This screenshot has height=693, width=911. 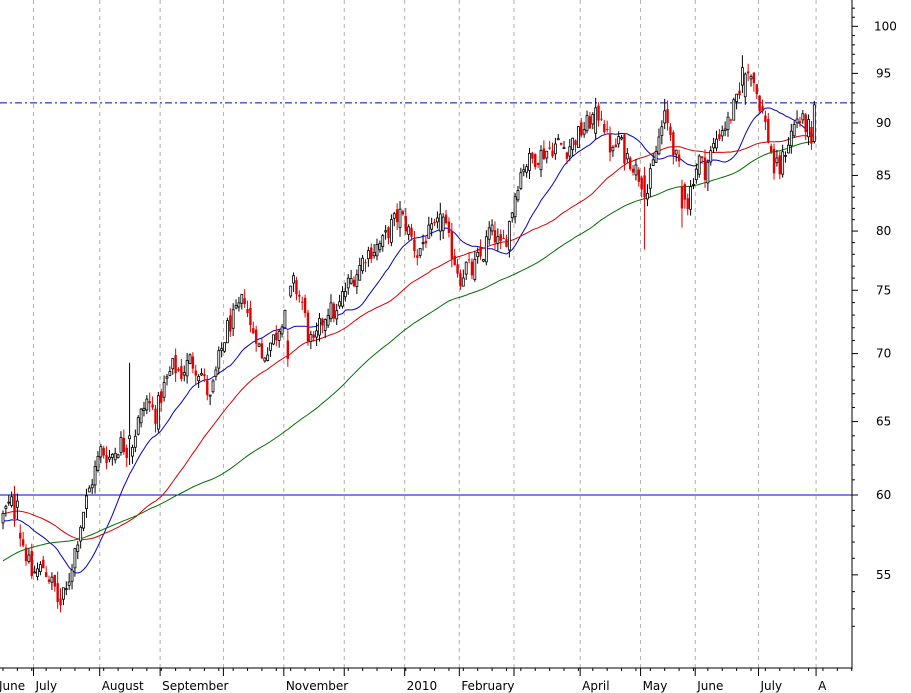 I want to click on x-tick-label: April, so click(x=595, y=686).